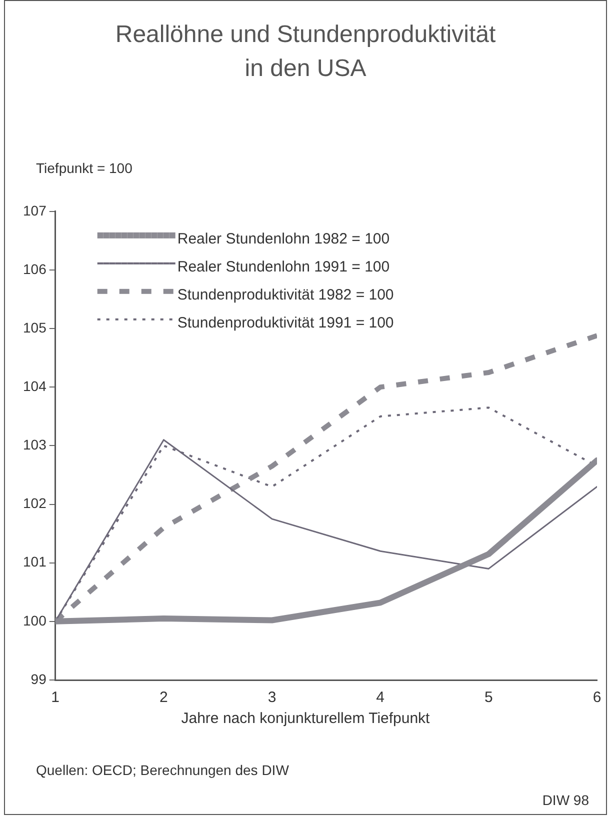 The height and width of the screenshot is (819, 611). Describe the element at coordinates (84, 168) in the screenshot. I see `y-axis-title: Tiefpunkt = 100` at that location.